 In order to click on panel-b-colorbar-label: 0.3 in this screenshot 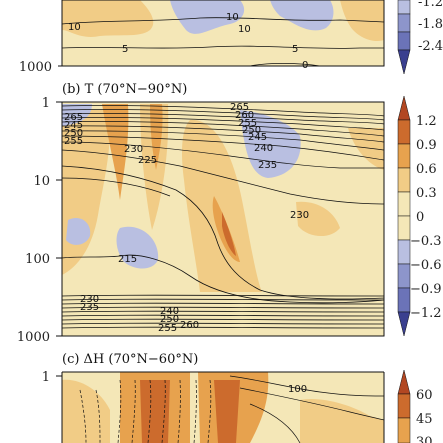, I will do `click(426, 193)`.